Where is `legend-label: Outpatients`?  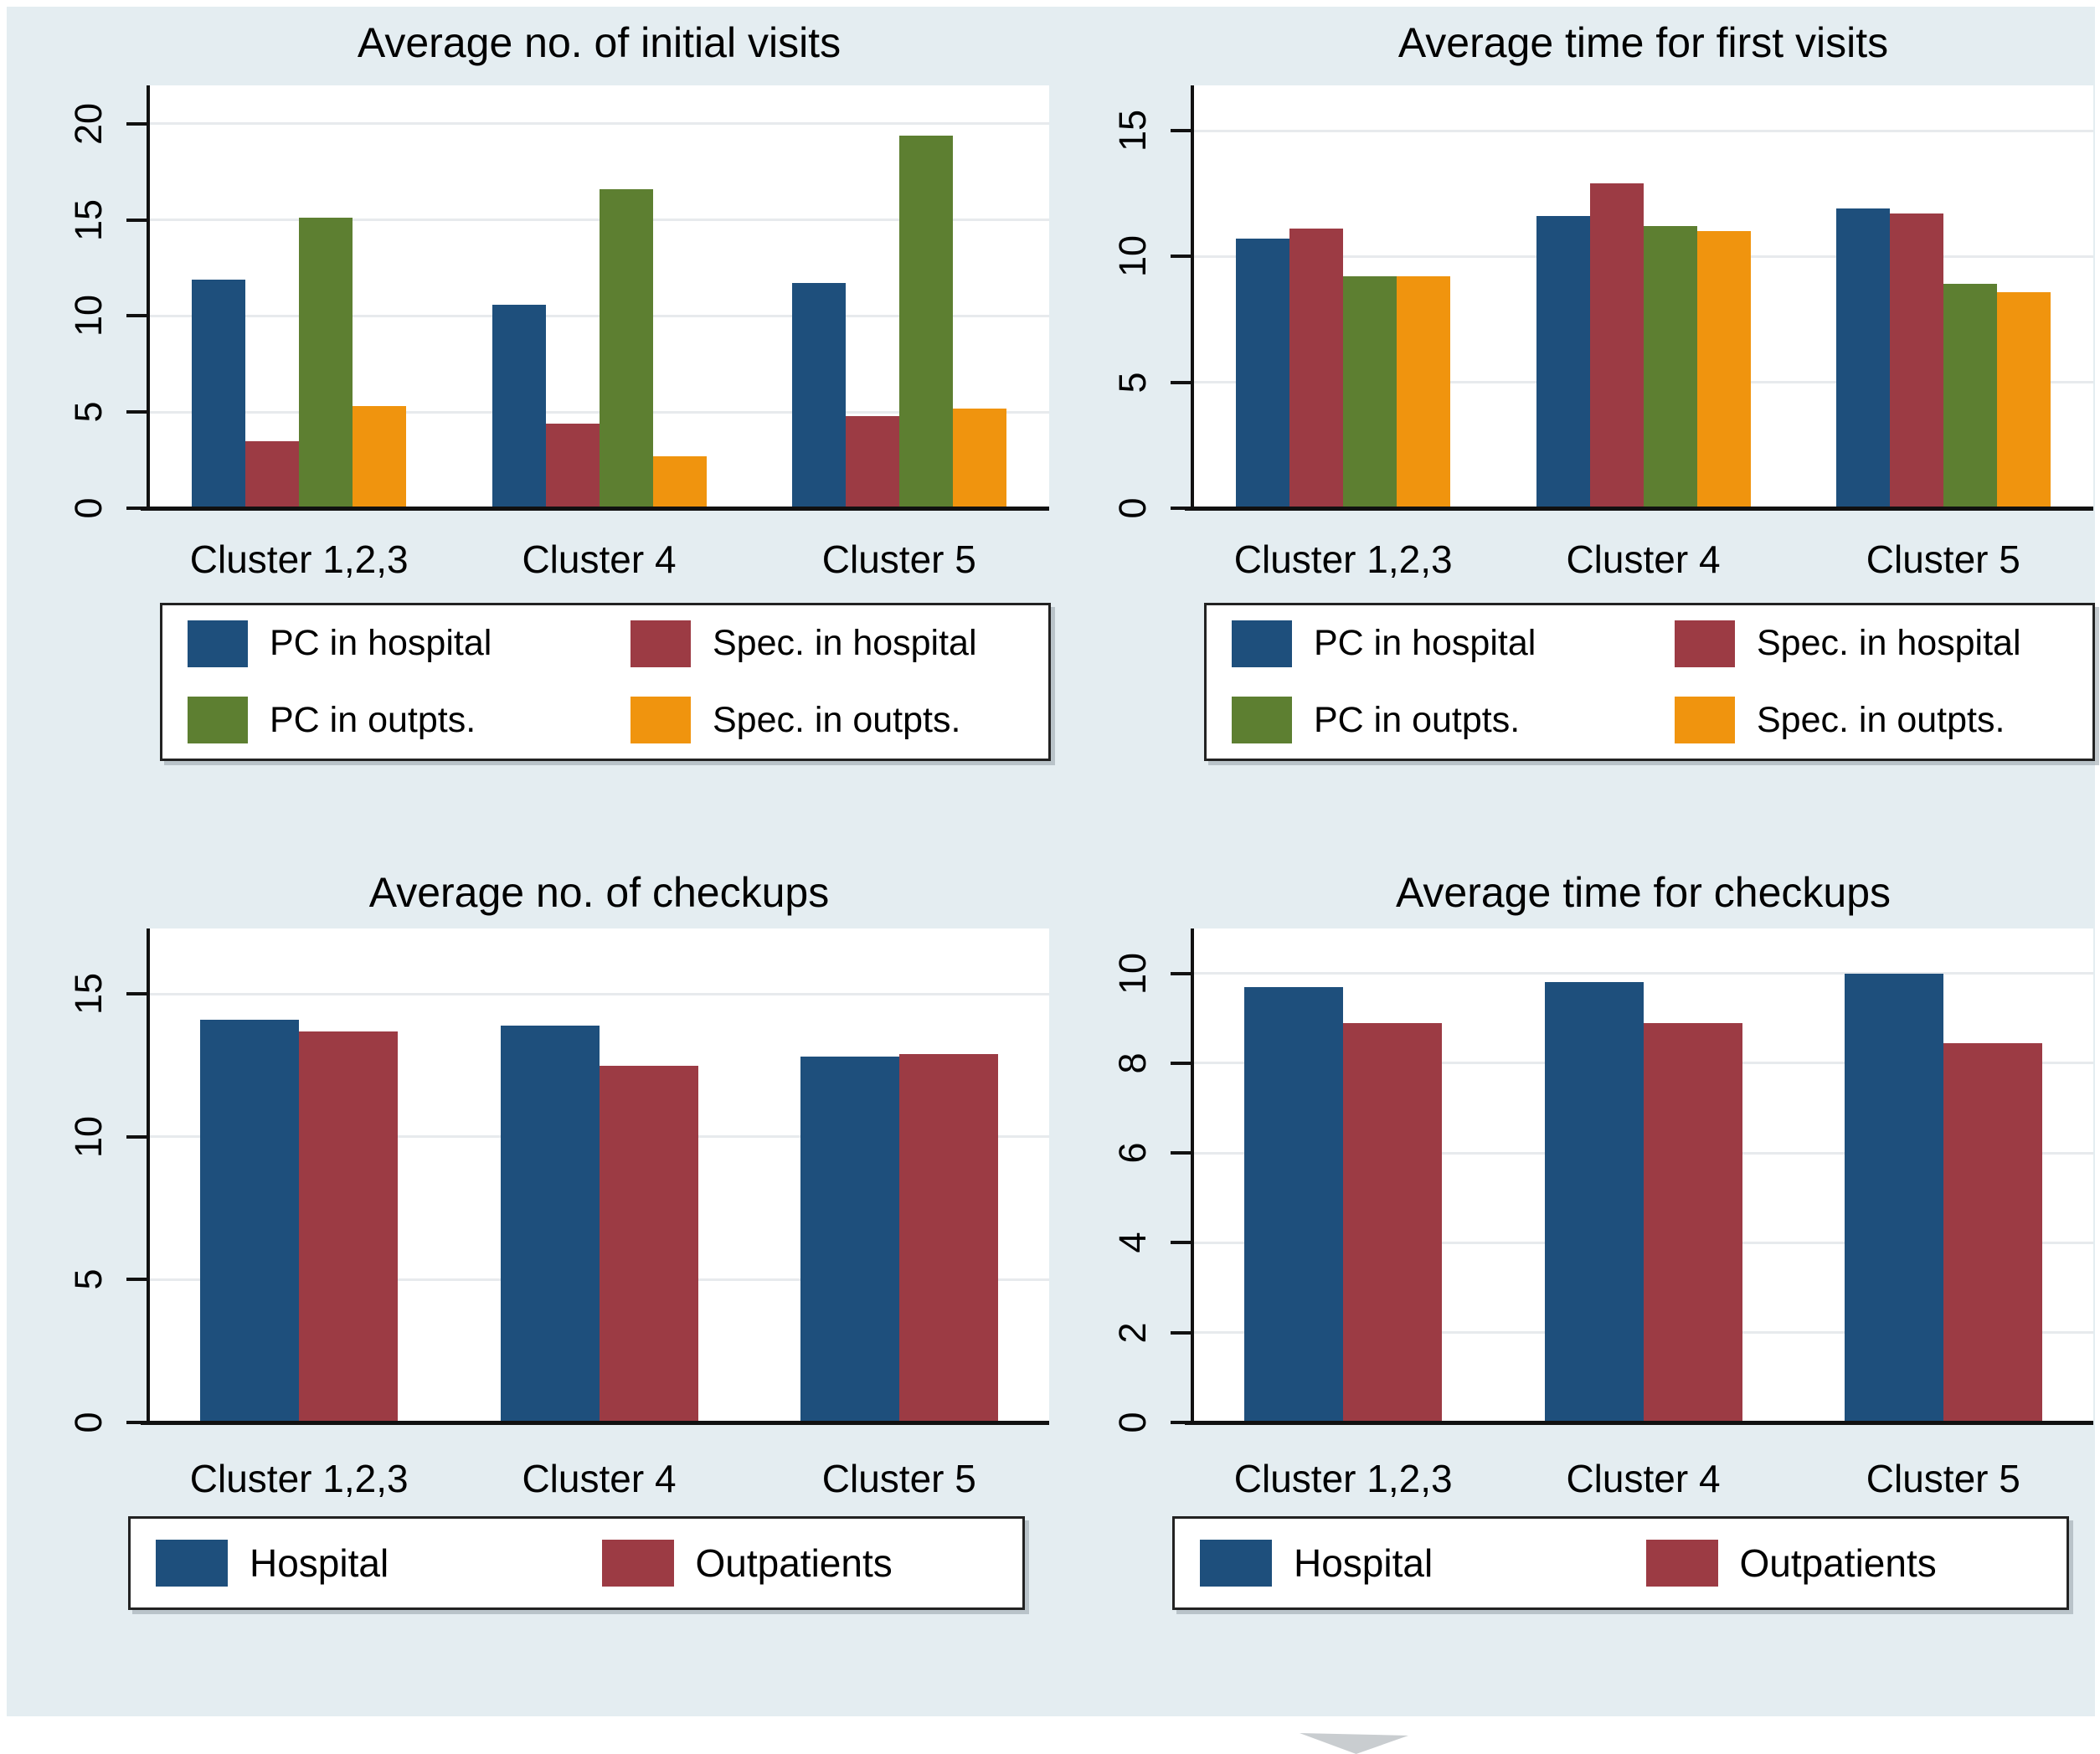
legend-label: Outpatients is located at coordinates (1838, 1563).